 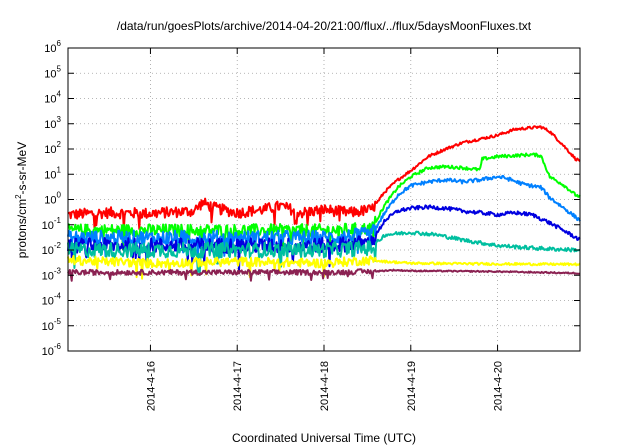 I want to click on y-tick-exponent: -2, so click(x=58, y=245).